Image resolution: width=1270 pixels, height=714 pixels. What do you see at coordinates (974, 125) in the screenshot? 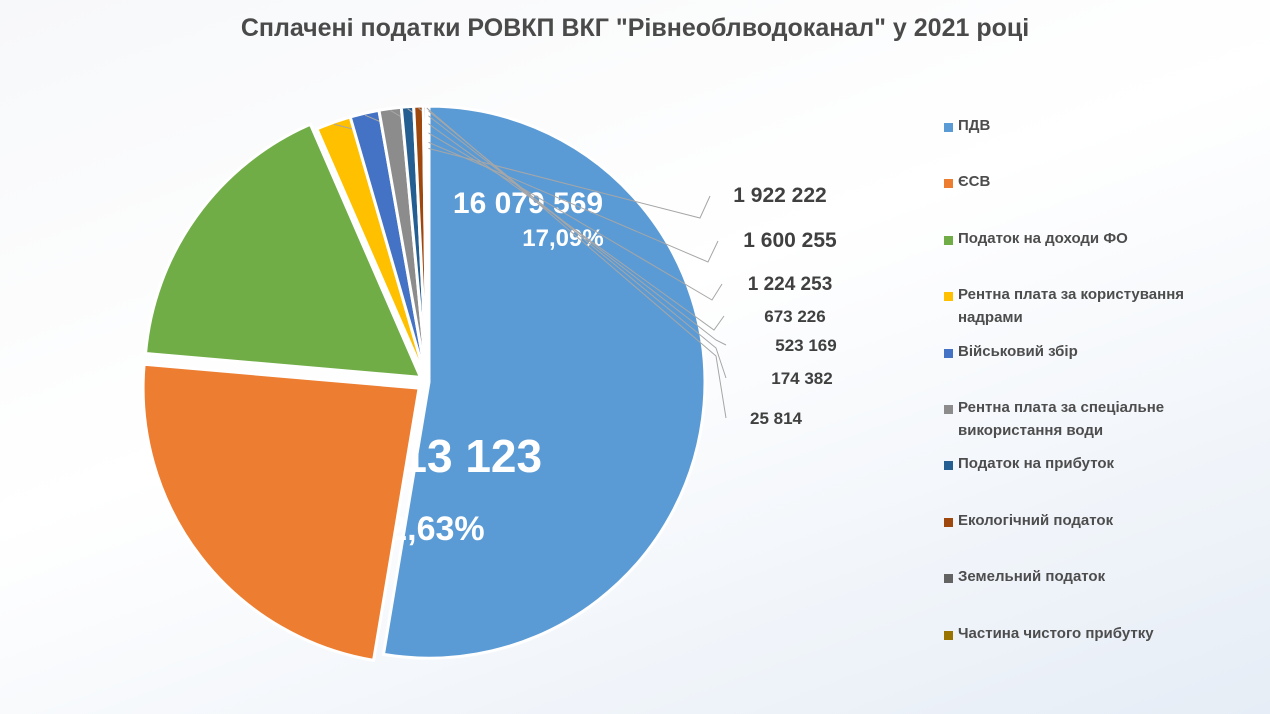
I see `legend-label: ПДВ` at bounding box center [974, 125].